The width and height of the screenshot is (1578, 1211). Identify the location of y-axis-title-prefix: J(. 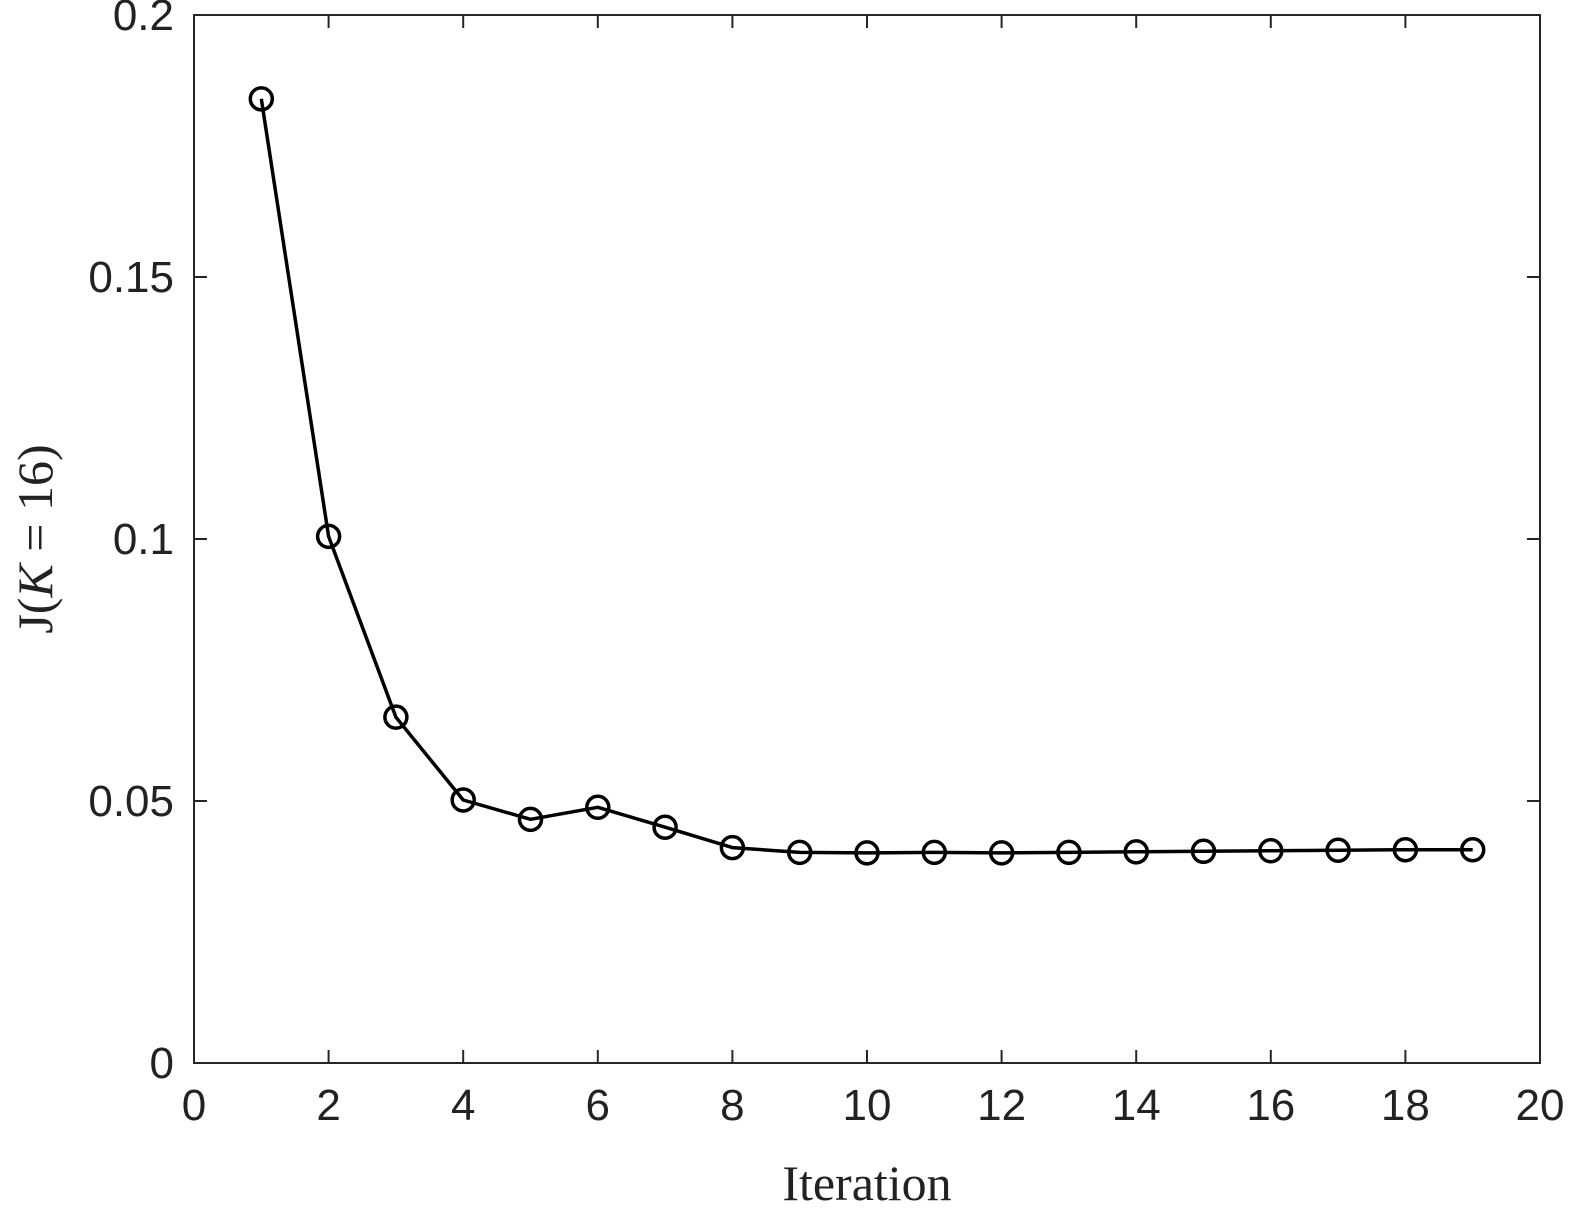
(35, 616).